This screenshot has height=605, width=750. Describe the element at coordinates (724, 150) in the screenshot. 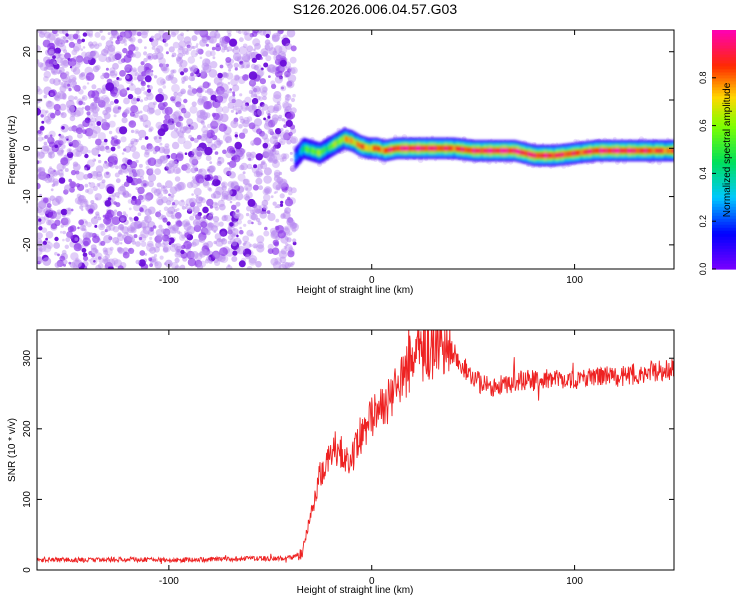

I see `colorbar-gradient` at that location.